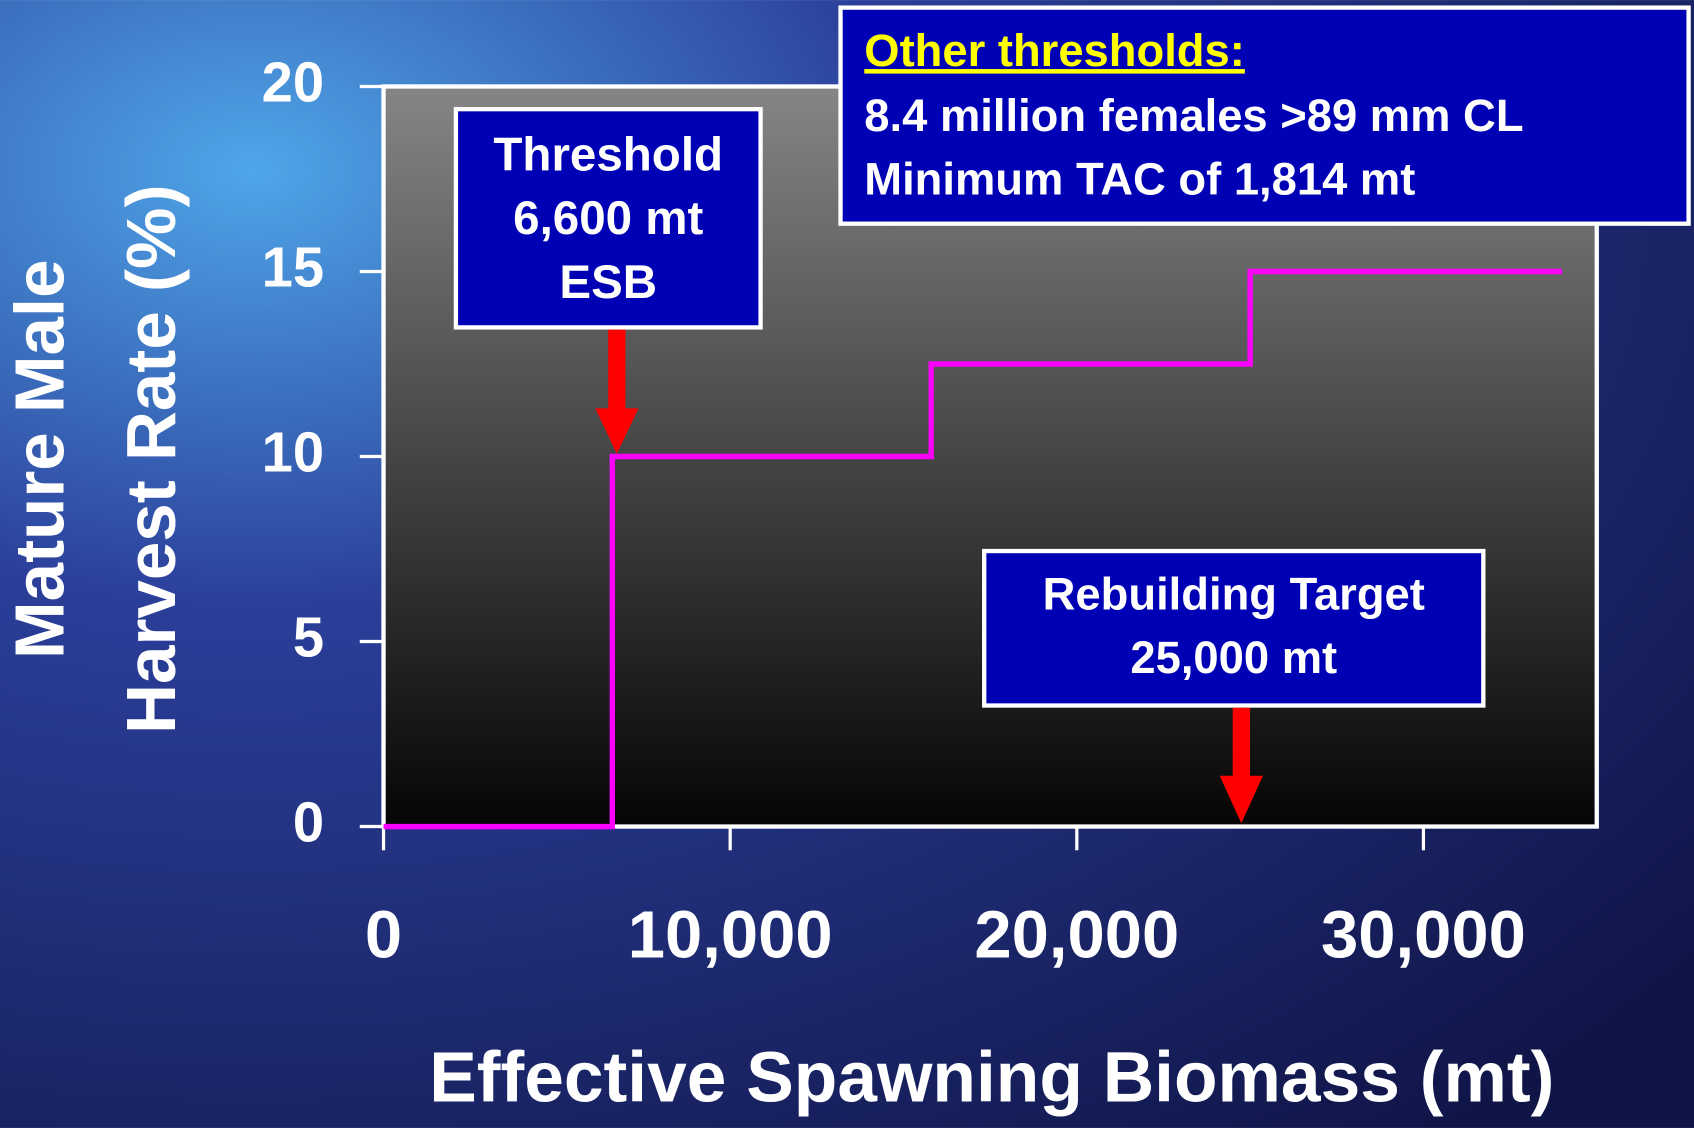 This screenshot has height=1128, width=1694. I want to click on annotation-text: ESB, so click(608, 282).